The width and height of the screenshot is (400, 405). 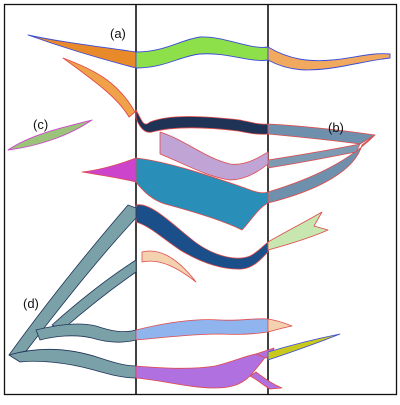 I want to click on tree-inner-branch-d, so click(x=94, y=295).